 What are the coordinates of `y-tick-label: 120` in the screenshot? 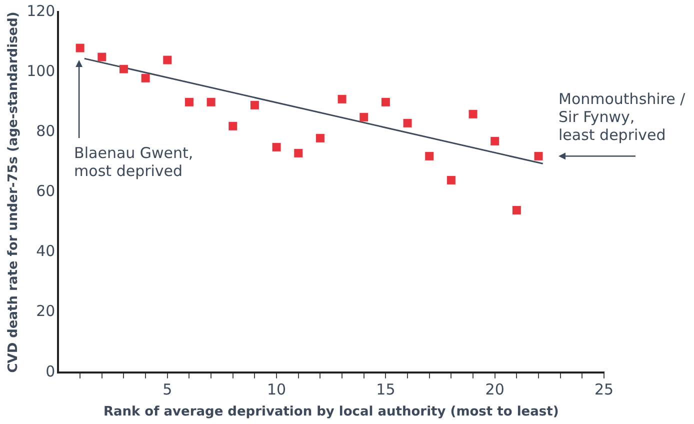 It's located at (41, 11).